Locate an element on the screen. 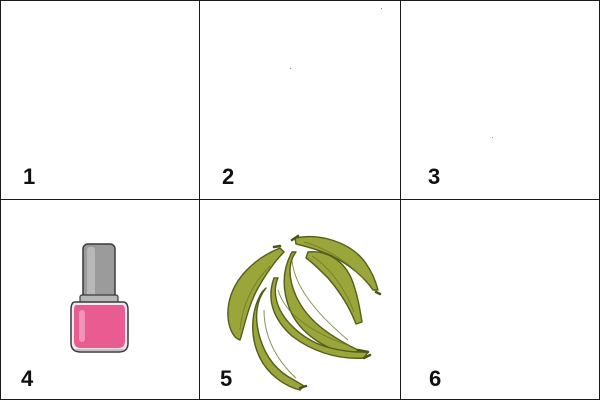  cell-number: 6 is located at coordinates (435, 378).